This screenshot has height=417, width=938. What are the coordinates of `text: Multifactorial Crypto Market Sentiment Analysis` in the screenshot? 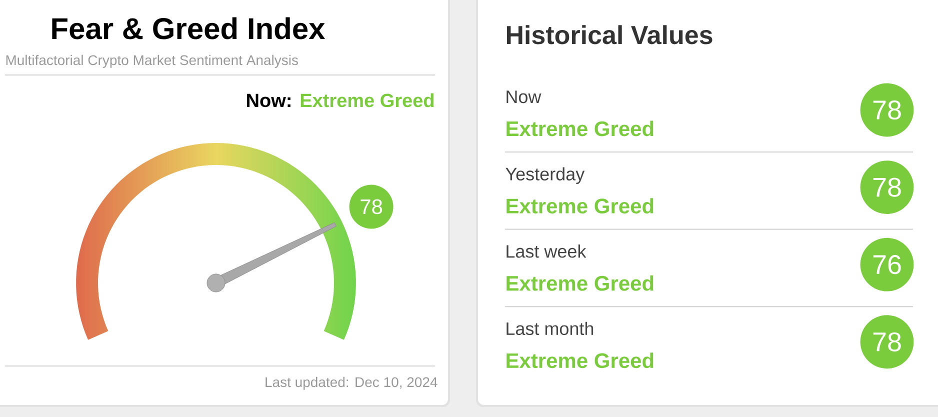 It's located at (152, 61).